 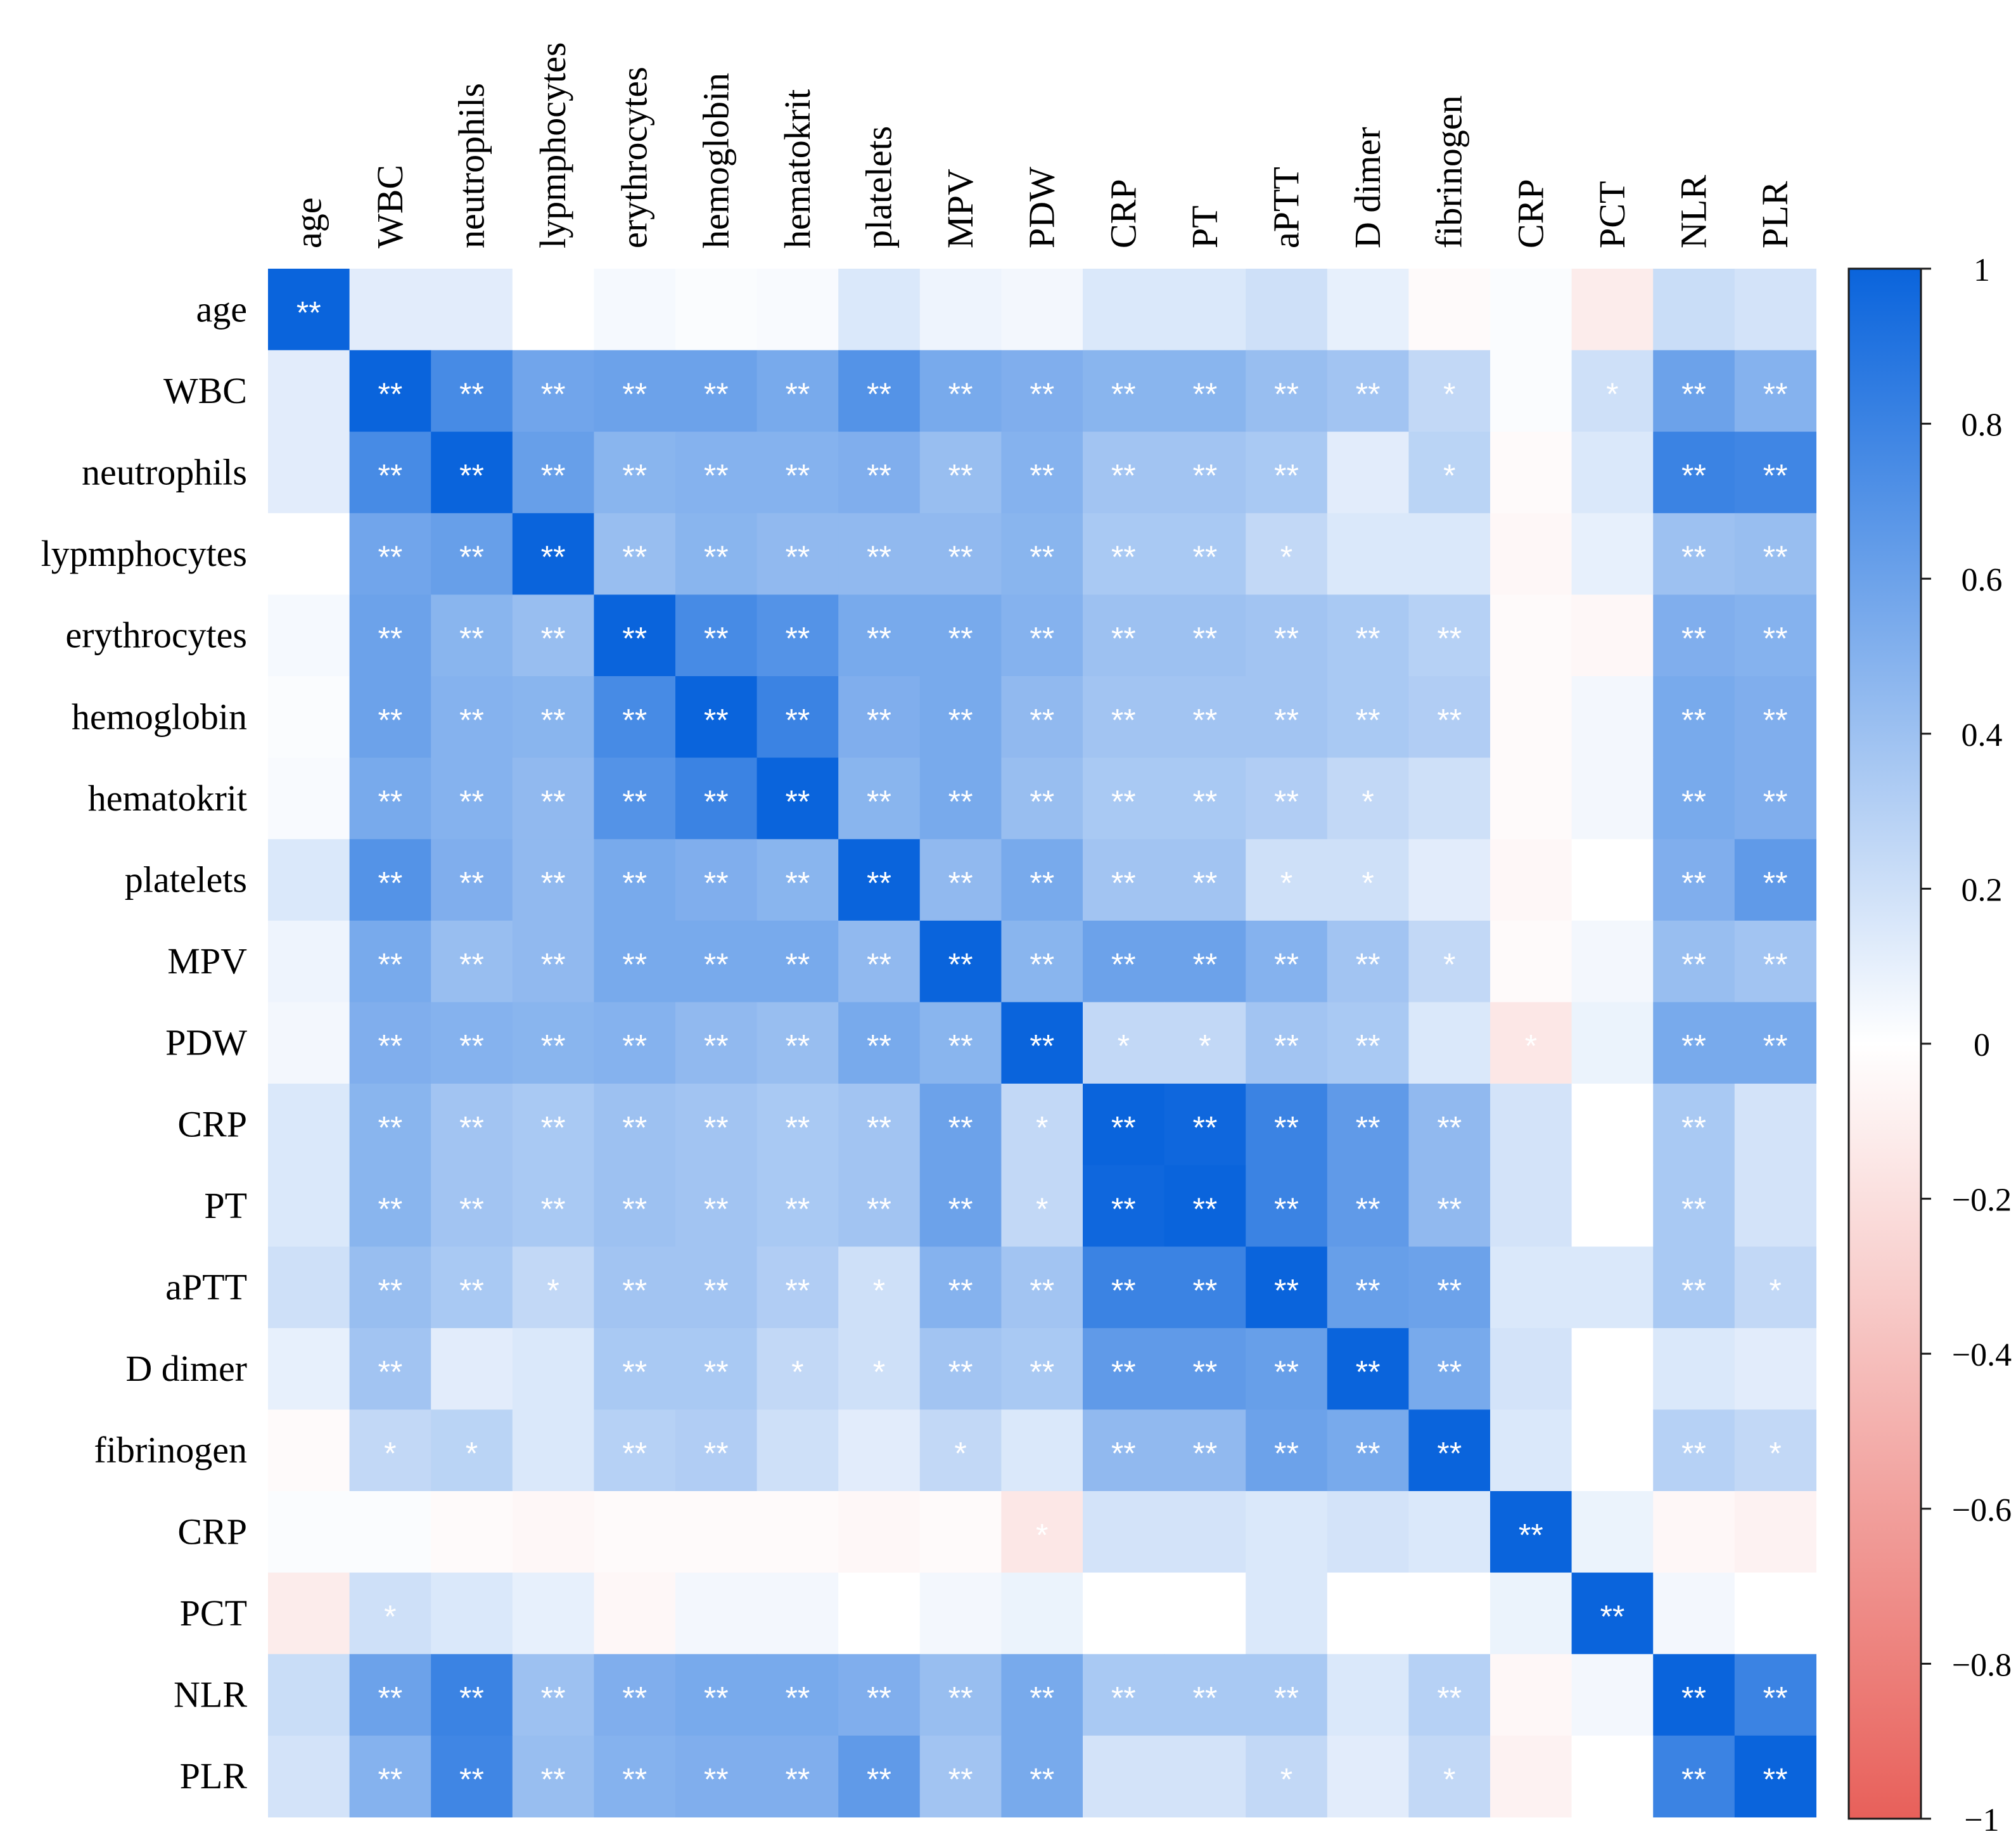 I want to click on row-label: CRP, so click(x=212, y=1123).